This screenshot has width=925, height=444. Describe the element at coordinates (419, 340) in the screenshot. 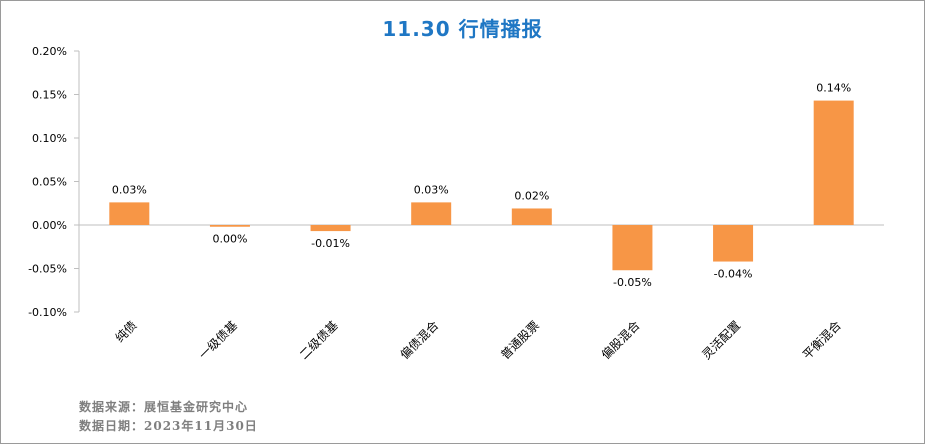

I see `category-label: 偏债混合` at that location.